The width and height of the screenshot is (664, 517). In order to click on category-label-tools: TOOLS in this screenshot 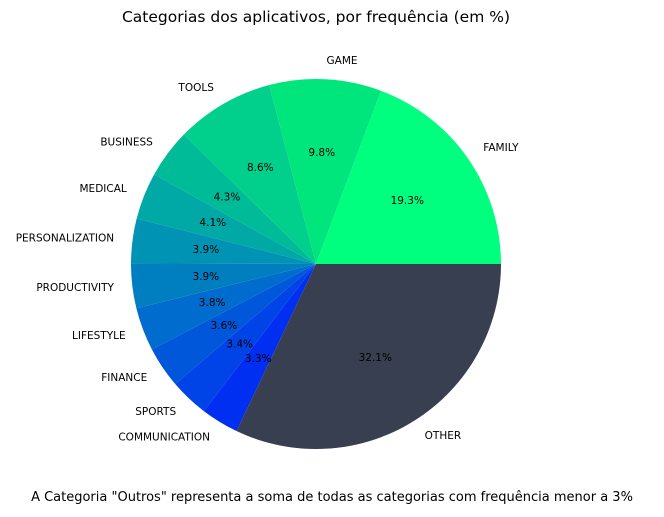, I will do `click(195, 88)`.